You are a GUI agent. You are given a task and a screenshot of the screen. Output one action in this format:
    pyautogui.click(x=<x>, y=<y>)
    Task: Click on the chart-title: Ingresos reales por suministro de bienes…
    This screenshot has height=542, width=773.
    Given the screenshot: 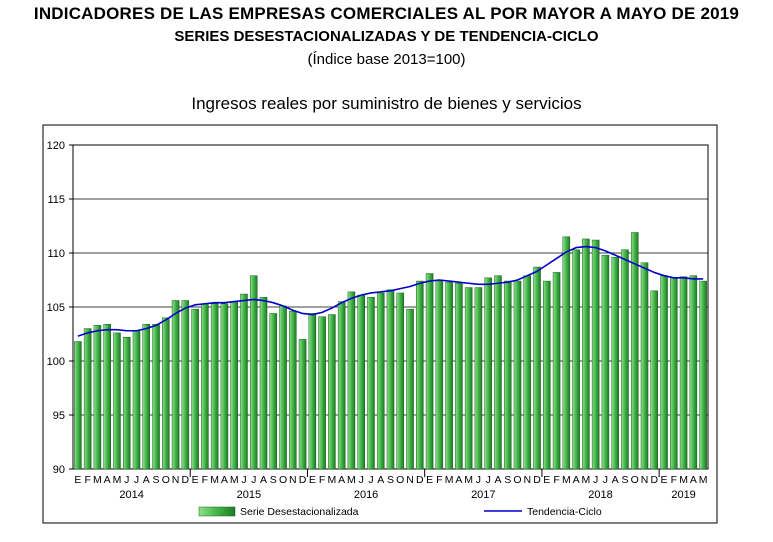 What is the action you would take?
    pyautogui.click(x=386, y=103)
    